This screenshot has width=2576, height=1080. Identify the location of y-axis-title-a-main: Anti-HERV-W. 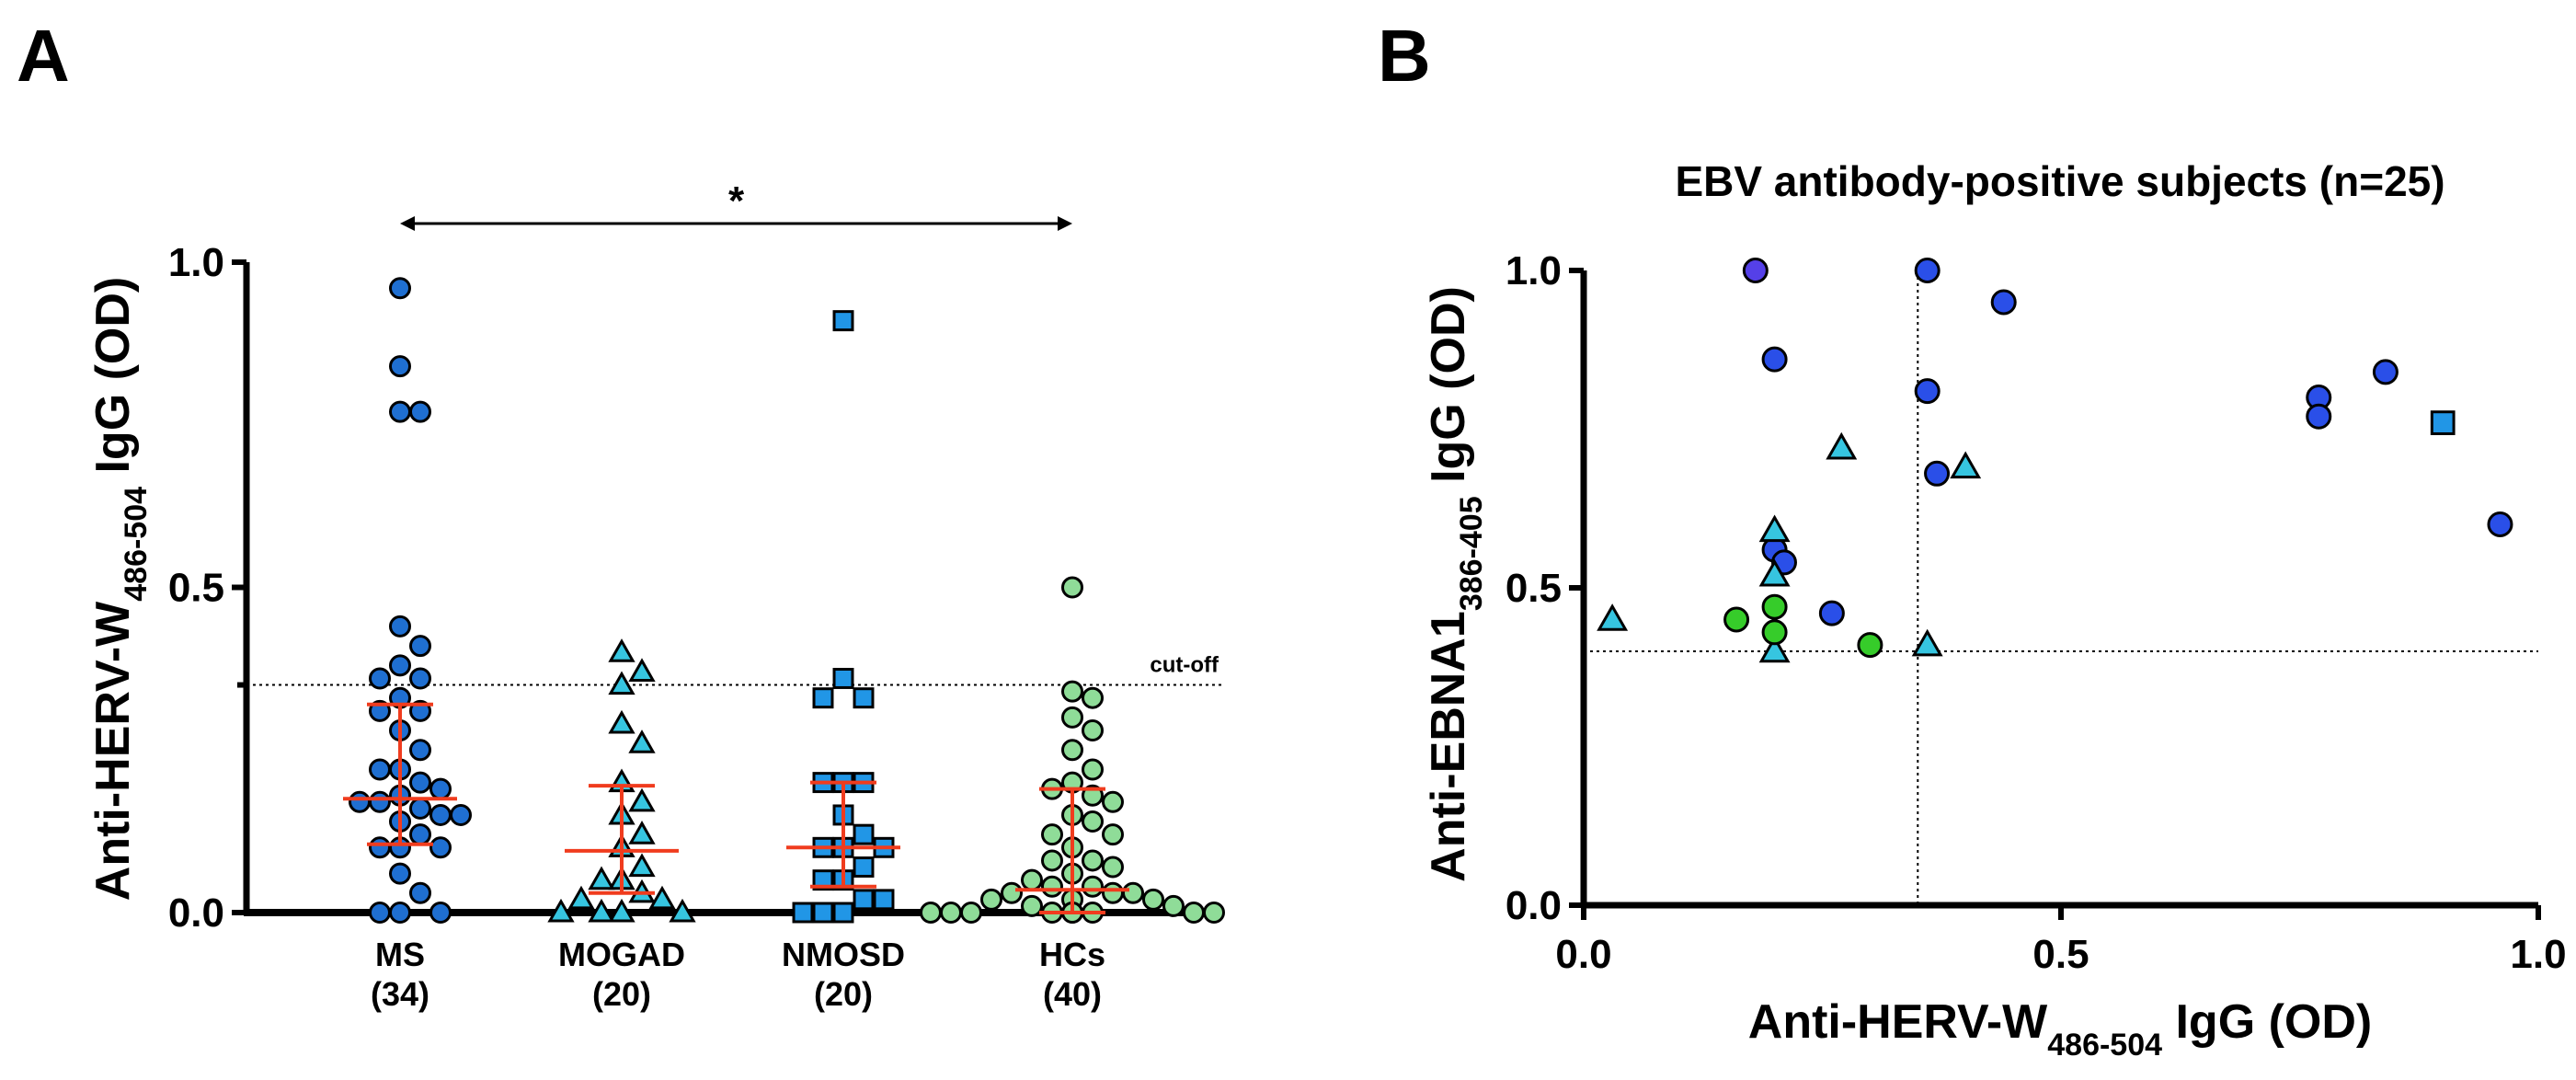
(113, 751).